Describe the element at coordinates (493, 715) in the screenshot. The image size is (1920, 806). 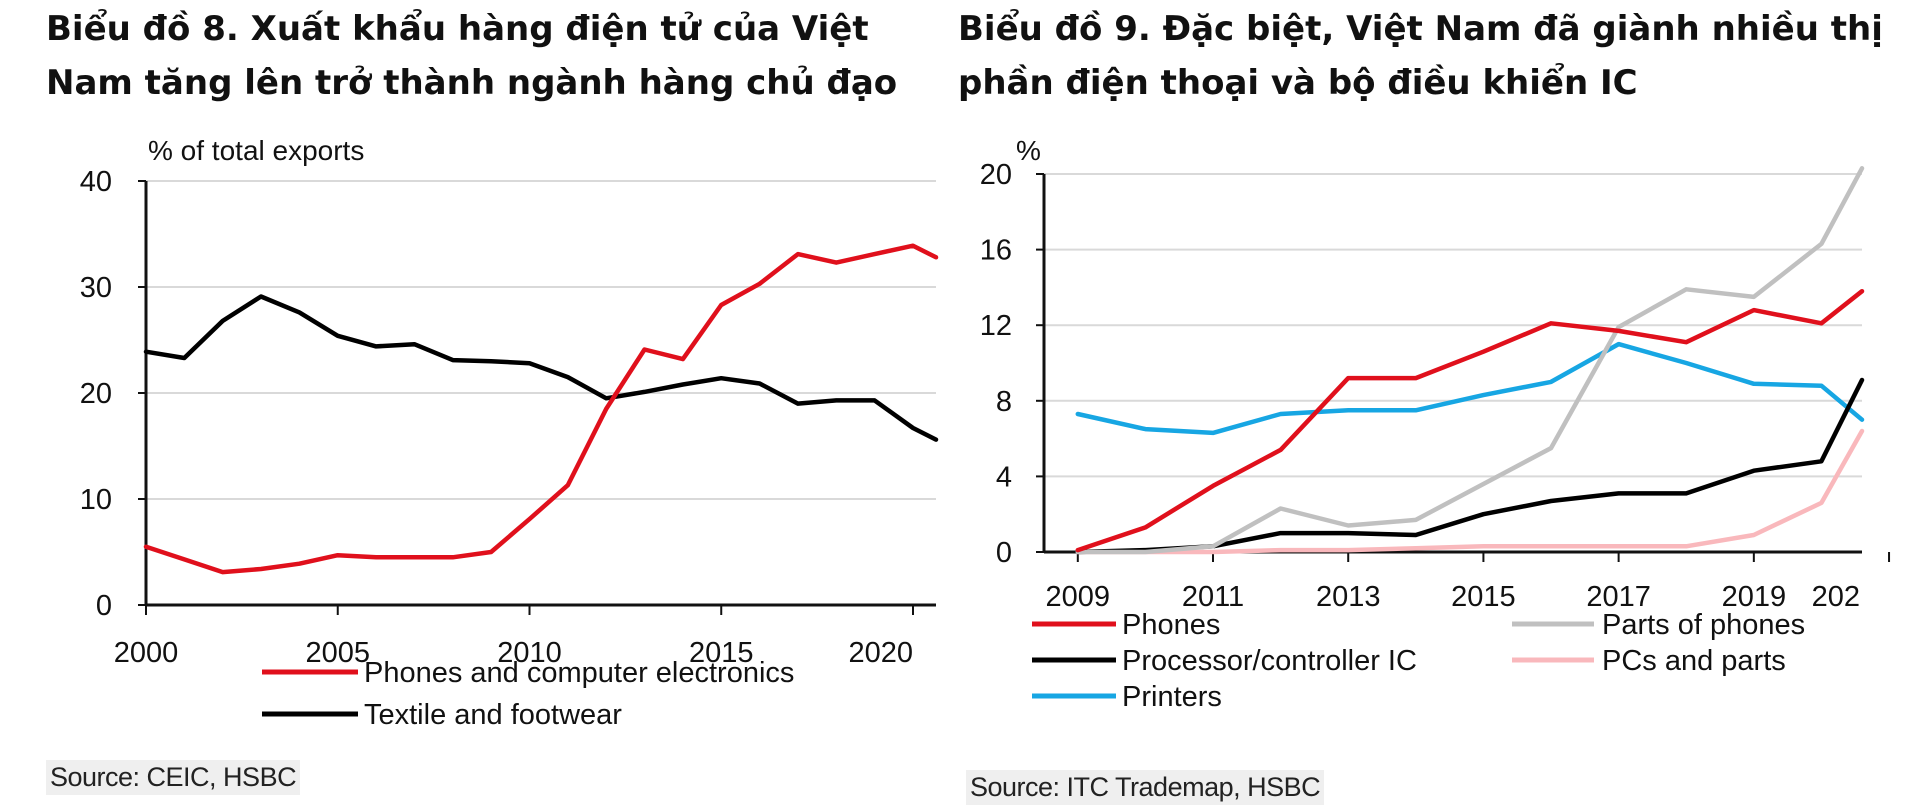
I see `chart8-legend-label: Textile and footwear` at that location.